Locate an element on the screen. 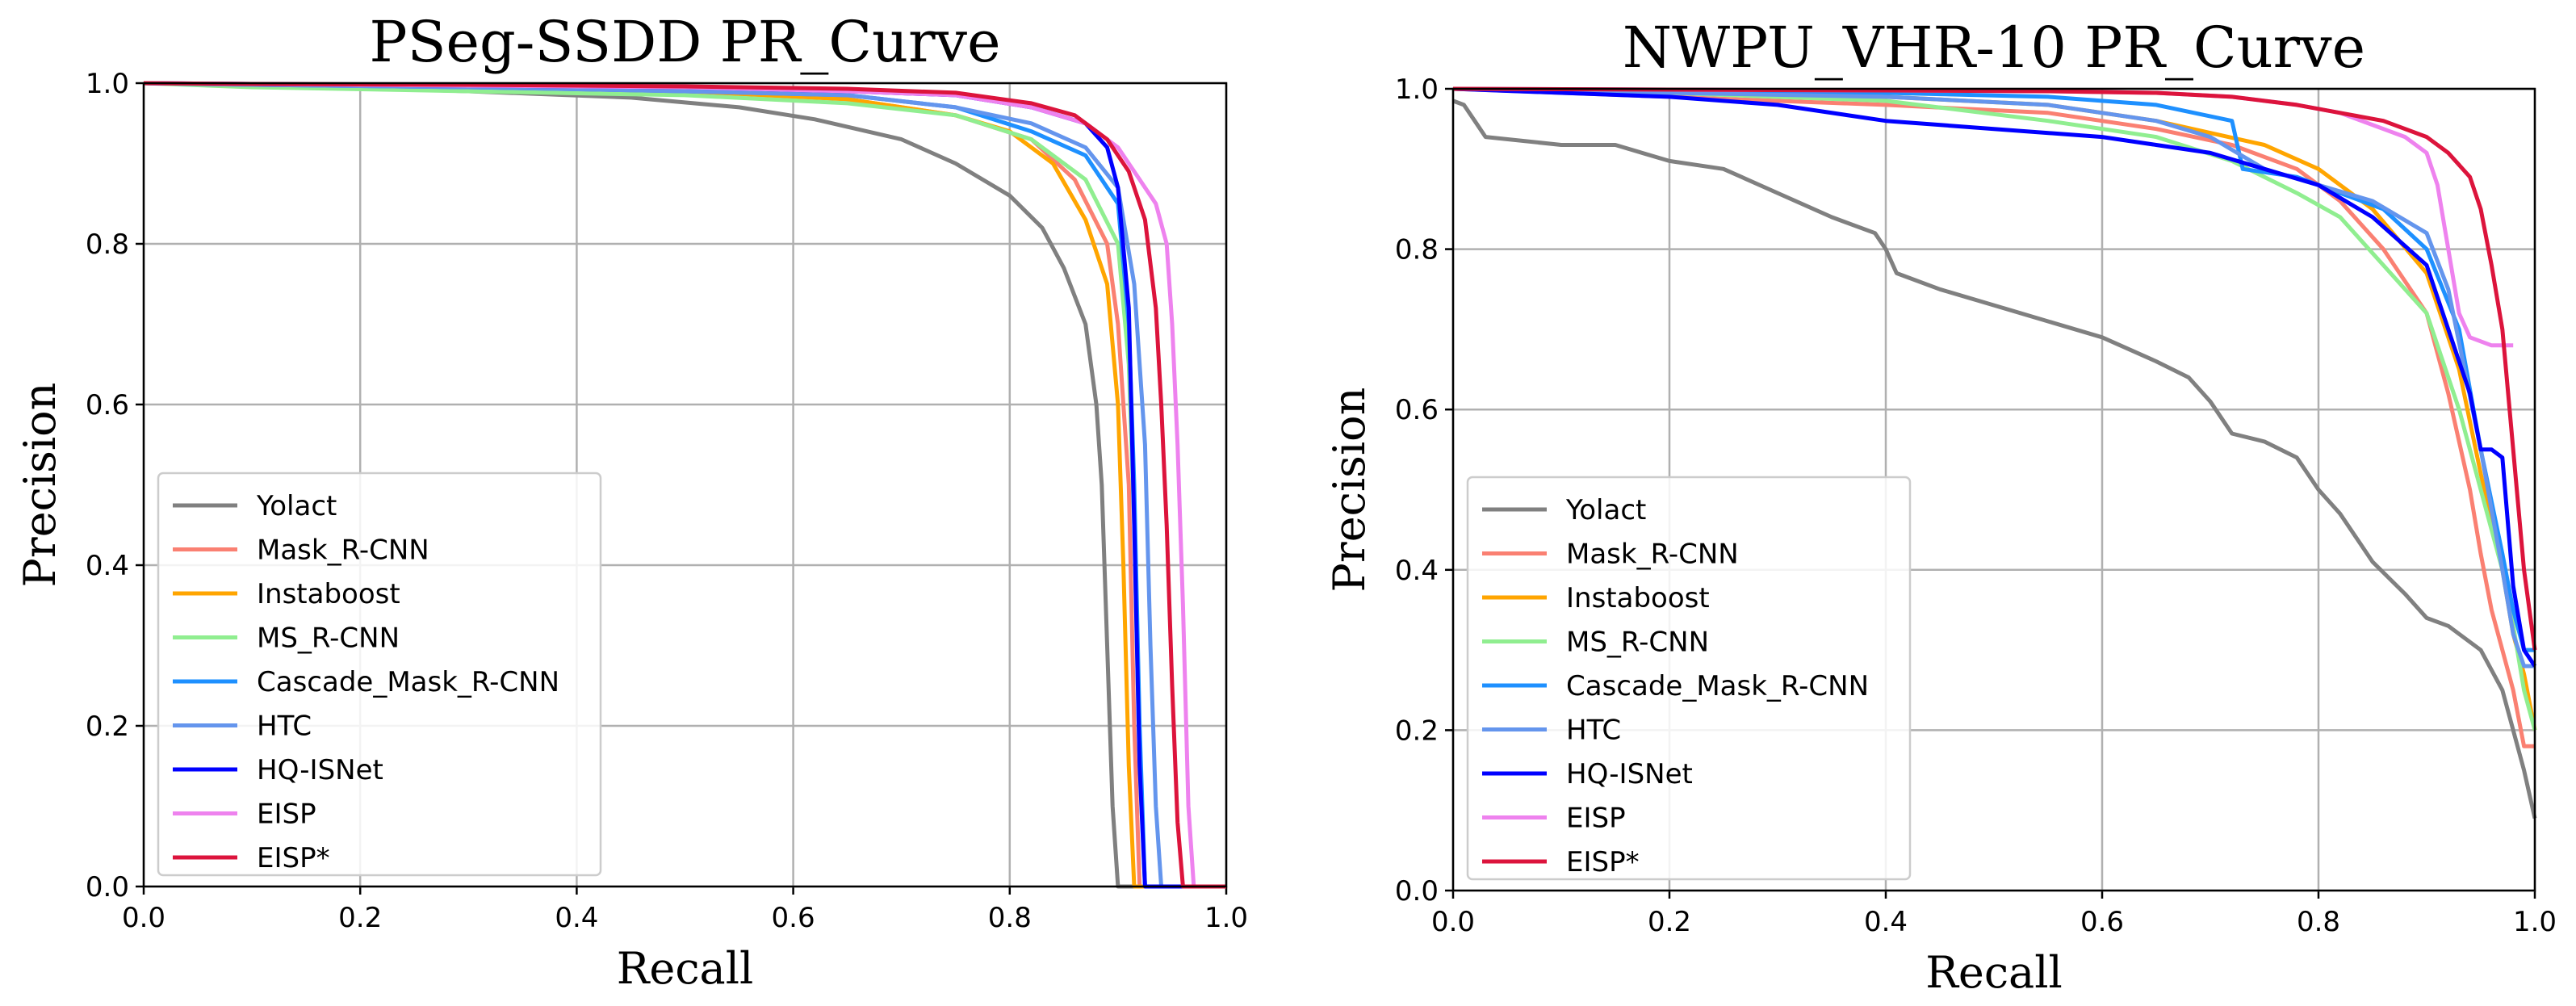  chart-title: PSeg-SSDD PR_Curve is located at coordinates (685, 42).